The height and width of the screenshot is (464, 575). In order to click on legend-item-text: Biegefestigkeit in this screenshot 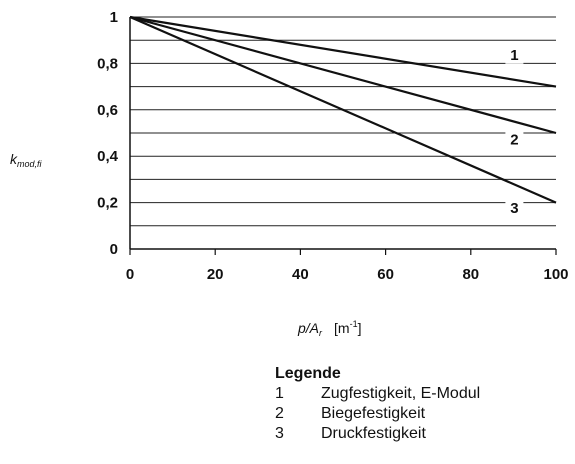, I will do `click(373, 413)`.